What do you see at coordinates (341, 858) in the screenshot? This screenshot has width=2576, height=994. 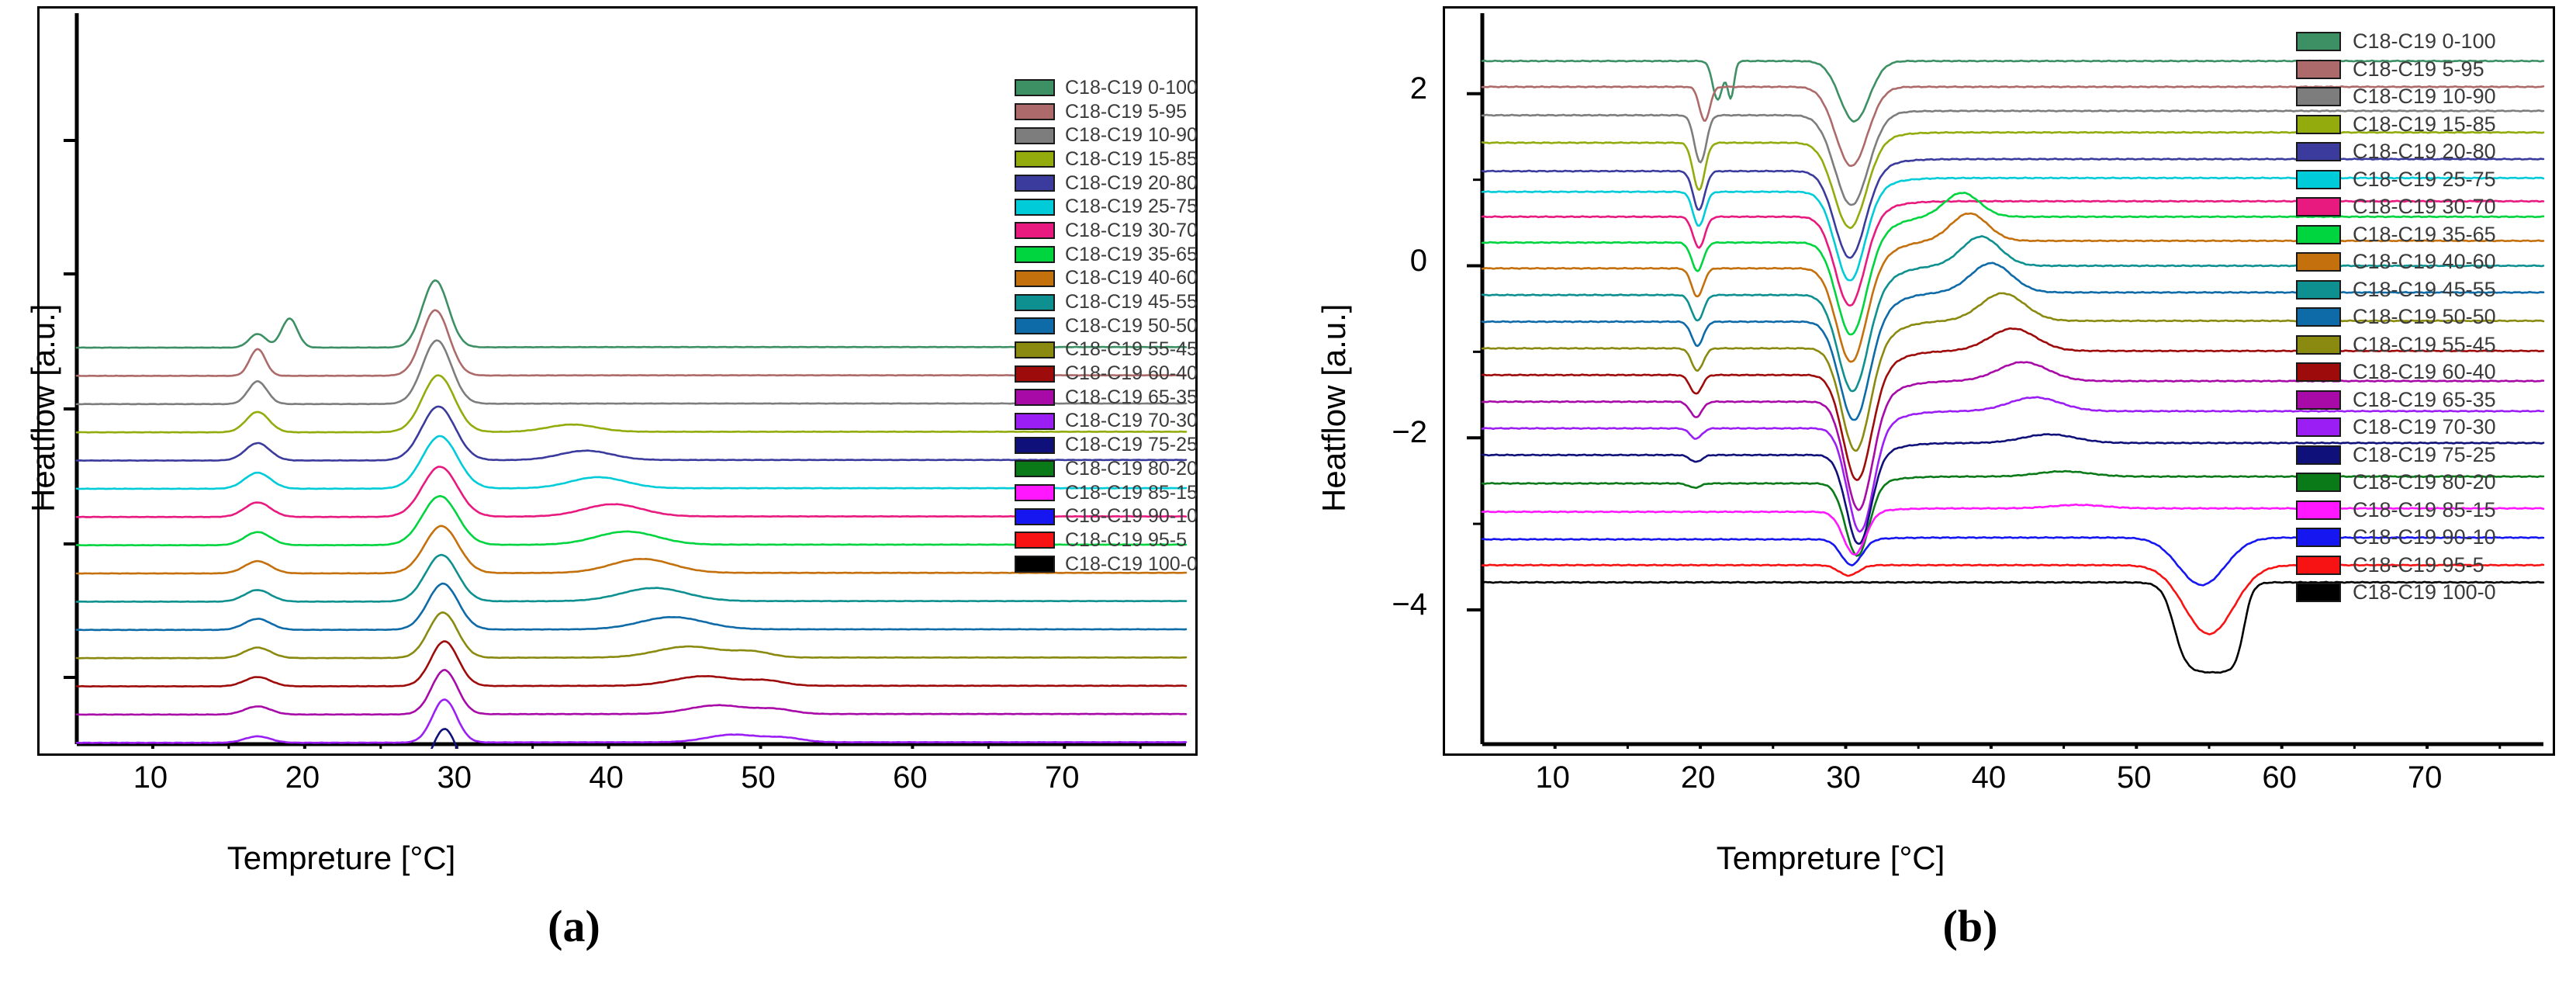 I see `x-axis-title-a: Tempreture [°C]` at bounding box center [341, 858].